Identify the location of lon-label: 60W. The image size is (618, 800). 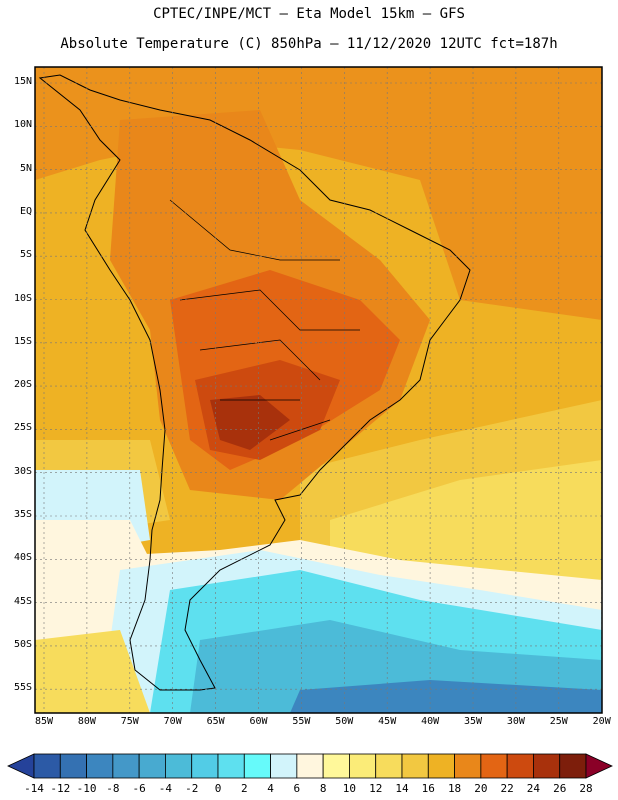
(258, 721).